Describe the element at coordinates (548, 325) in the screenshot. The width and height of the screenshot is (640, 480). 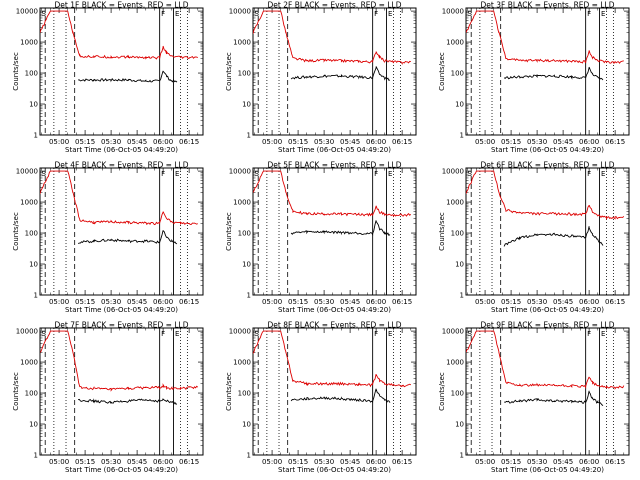
I see `plot-title: Det 9F BLACK = Events, RED = LLD` at that location.